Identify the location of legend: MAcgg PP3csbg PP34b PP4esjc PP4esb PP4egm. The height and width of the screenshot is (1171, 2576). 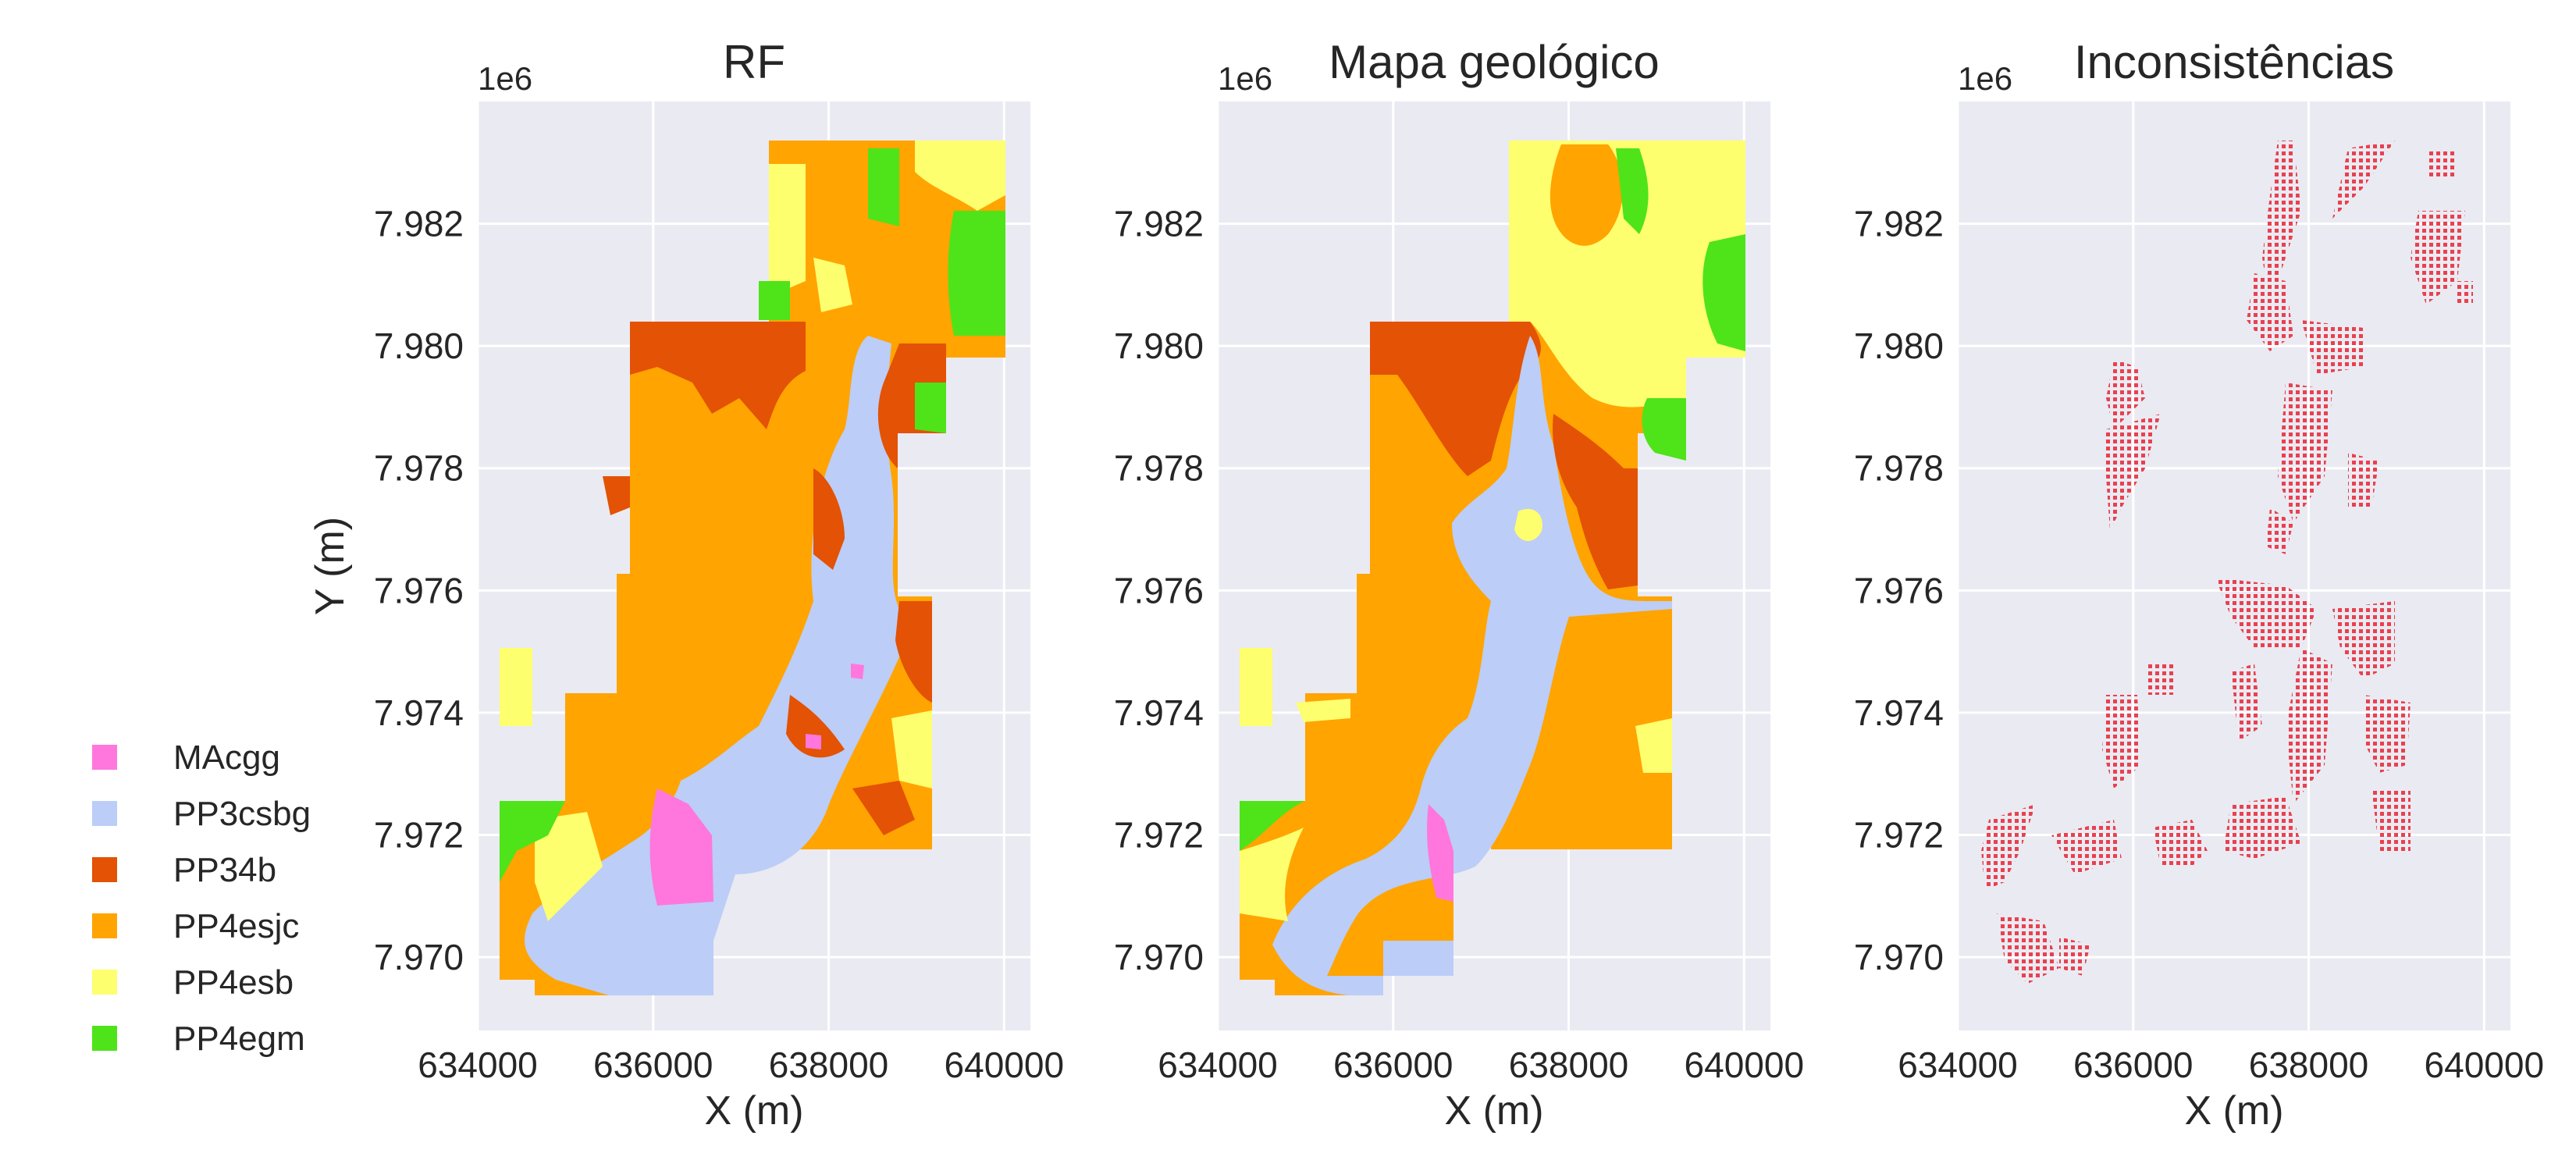
(201, 898).